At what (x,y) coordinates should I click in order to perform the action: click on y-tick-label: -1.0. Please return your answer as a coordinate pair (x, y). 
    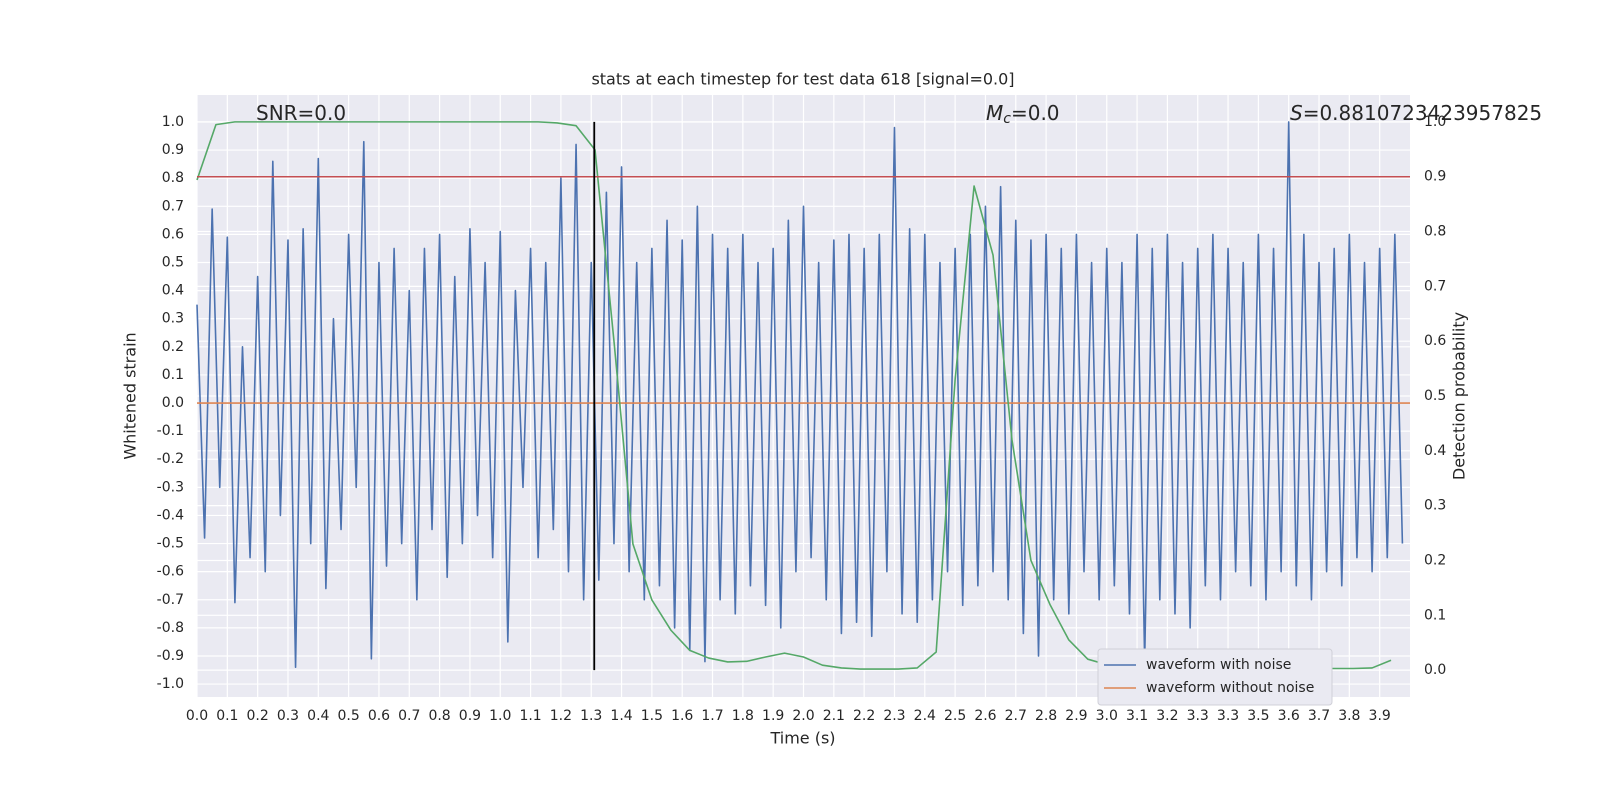
    Looking at the image, I should click on (170, 684).